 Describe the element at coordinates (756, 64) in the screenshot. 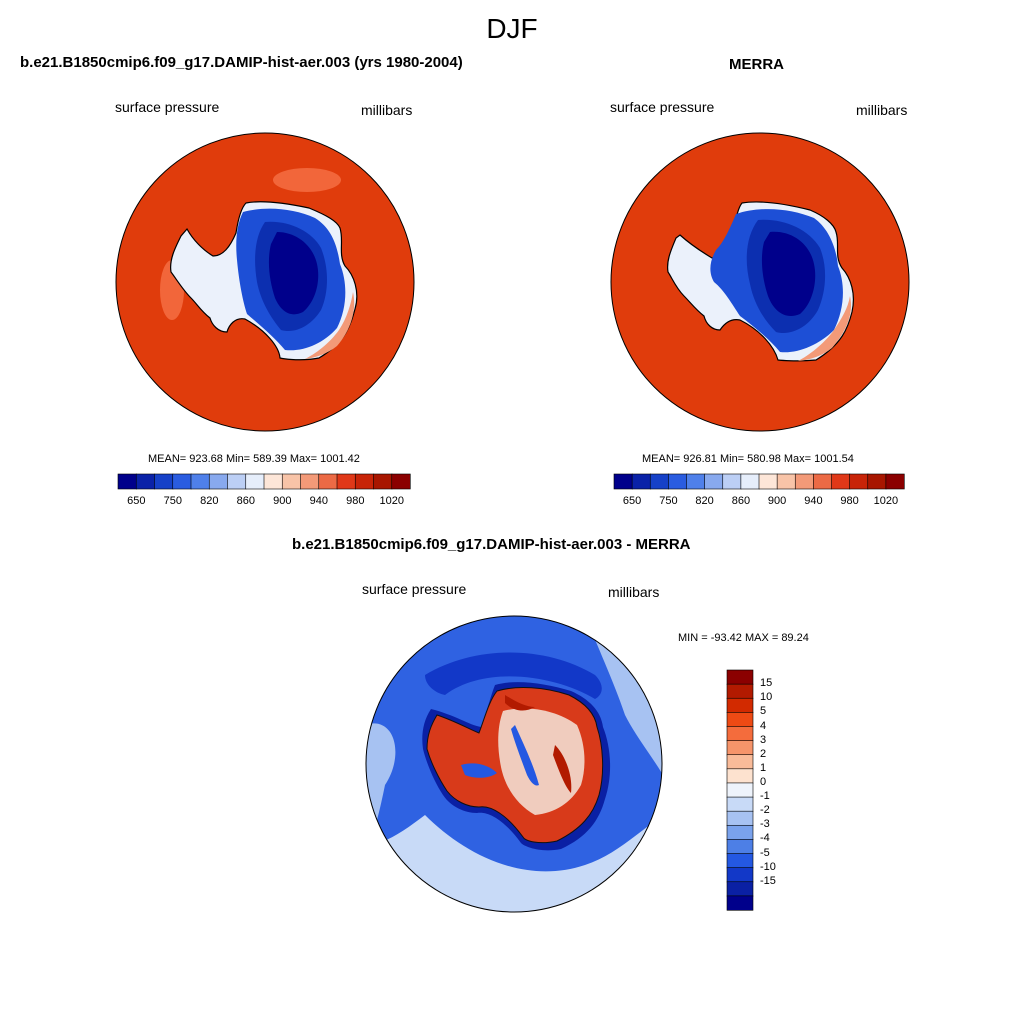

I see `panel2-title: MERRA` at that location.